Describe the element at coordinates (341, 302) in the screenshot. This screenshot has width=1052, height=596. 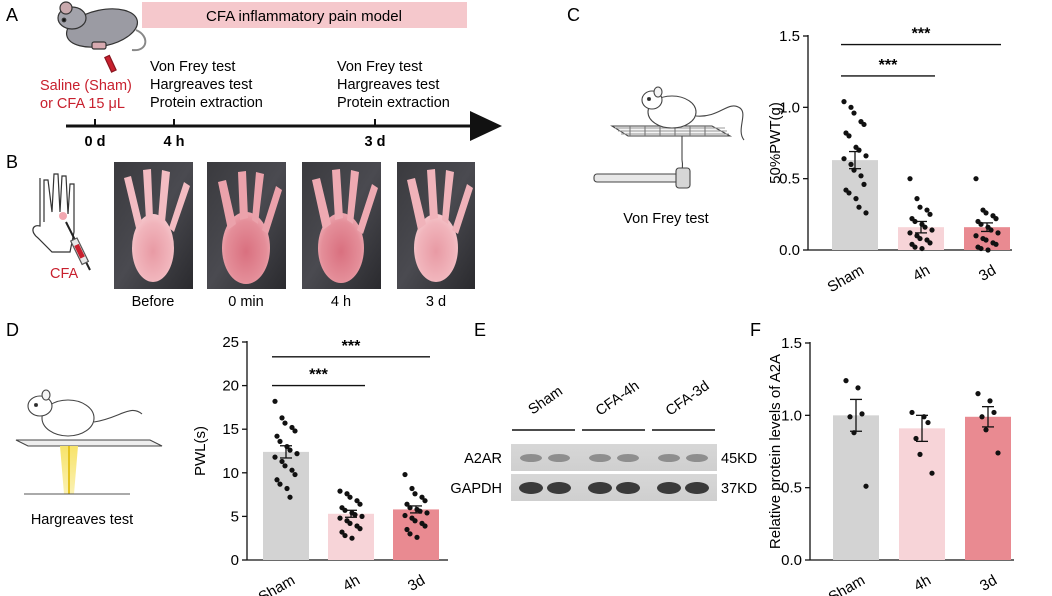
I see `photo-label-4h: 4 h` at that location.